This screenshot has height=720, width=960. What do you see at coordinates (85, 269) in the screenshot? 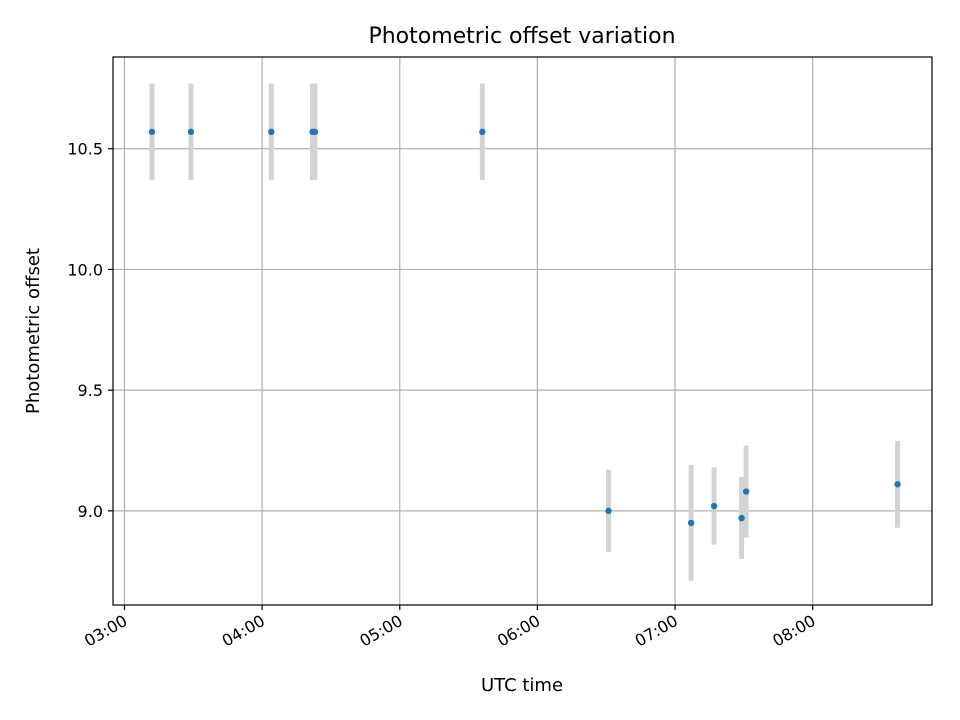
I see `y-tick-label: 10.0` at bounding box center [85, 269].